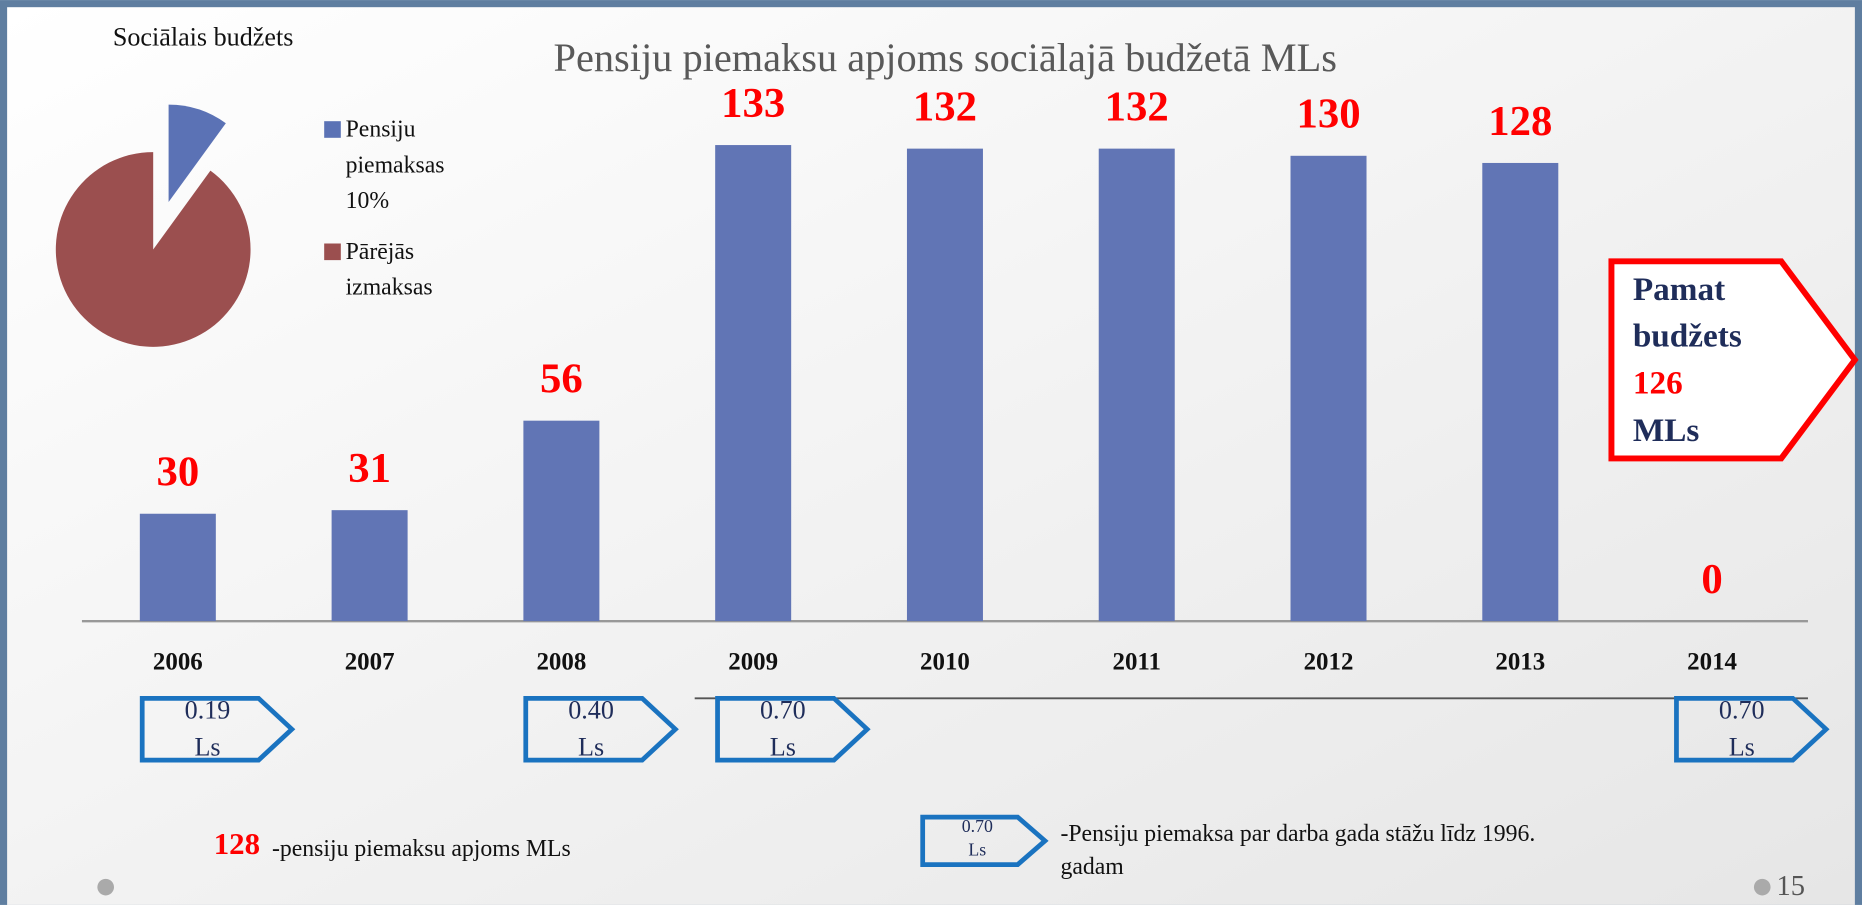 Image resolution: width=1862 pixels, height=905 pixels. I want to click on footnote-tag-label: 0.70 Ls, so click(977, 838).